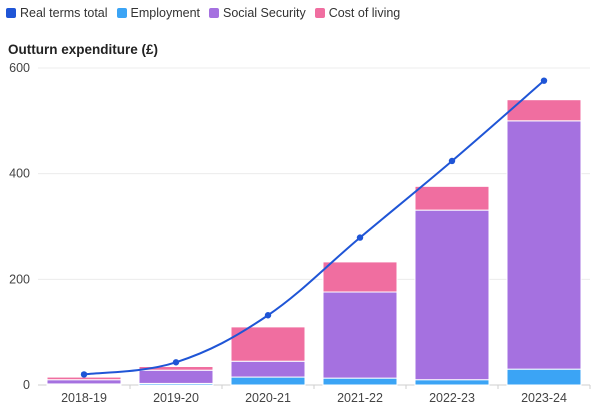 This screenshot has width=600, height=412. Describe the element at coordinates (452, 398) in the screenshot. I see `x-tick-label-2022-23: 2022-23` at that location.